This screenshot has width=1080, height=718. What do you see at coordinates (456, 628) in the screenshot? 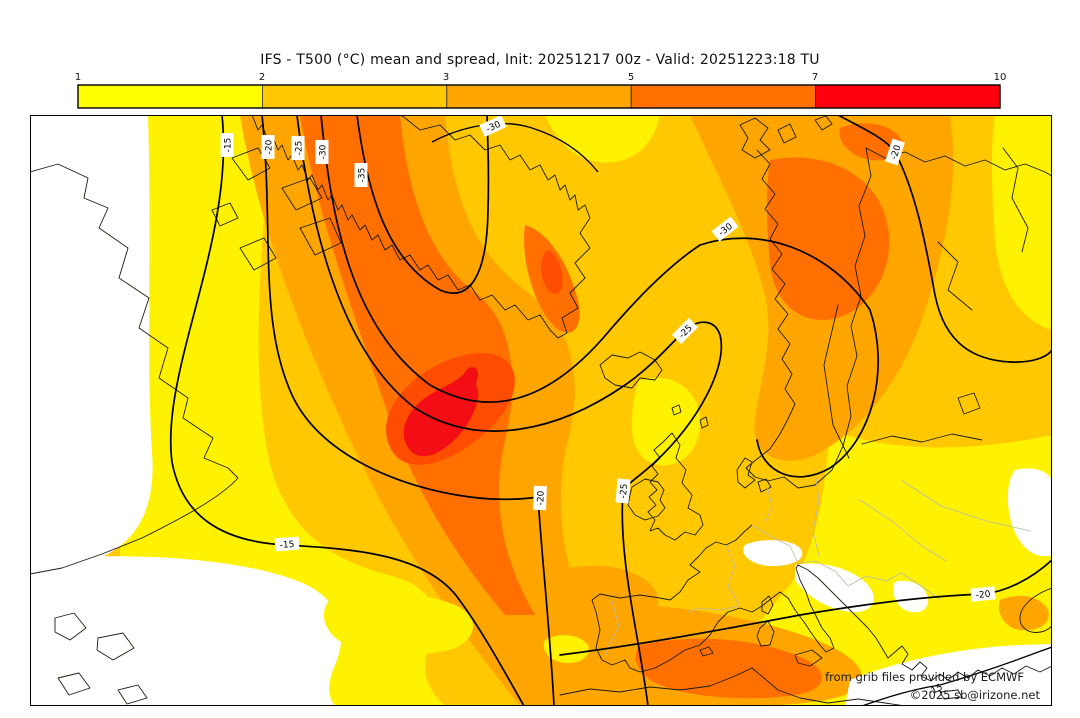
I see `spread-yellow-islands` at bounding box center [456, 628].